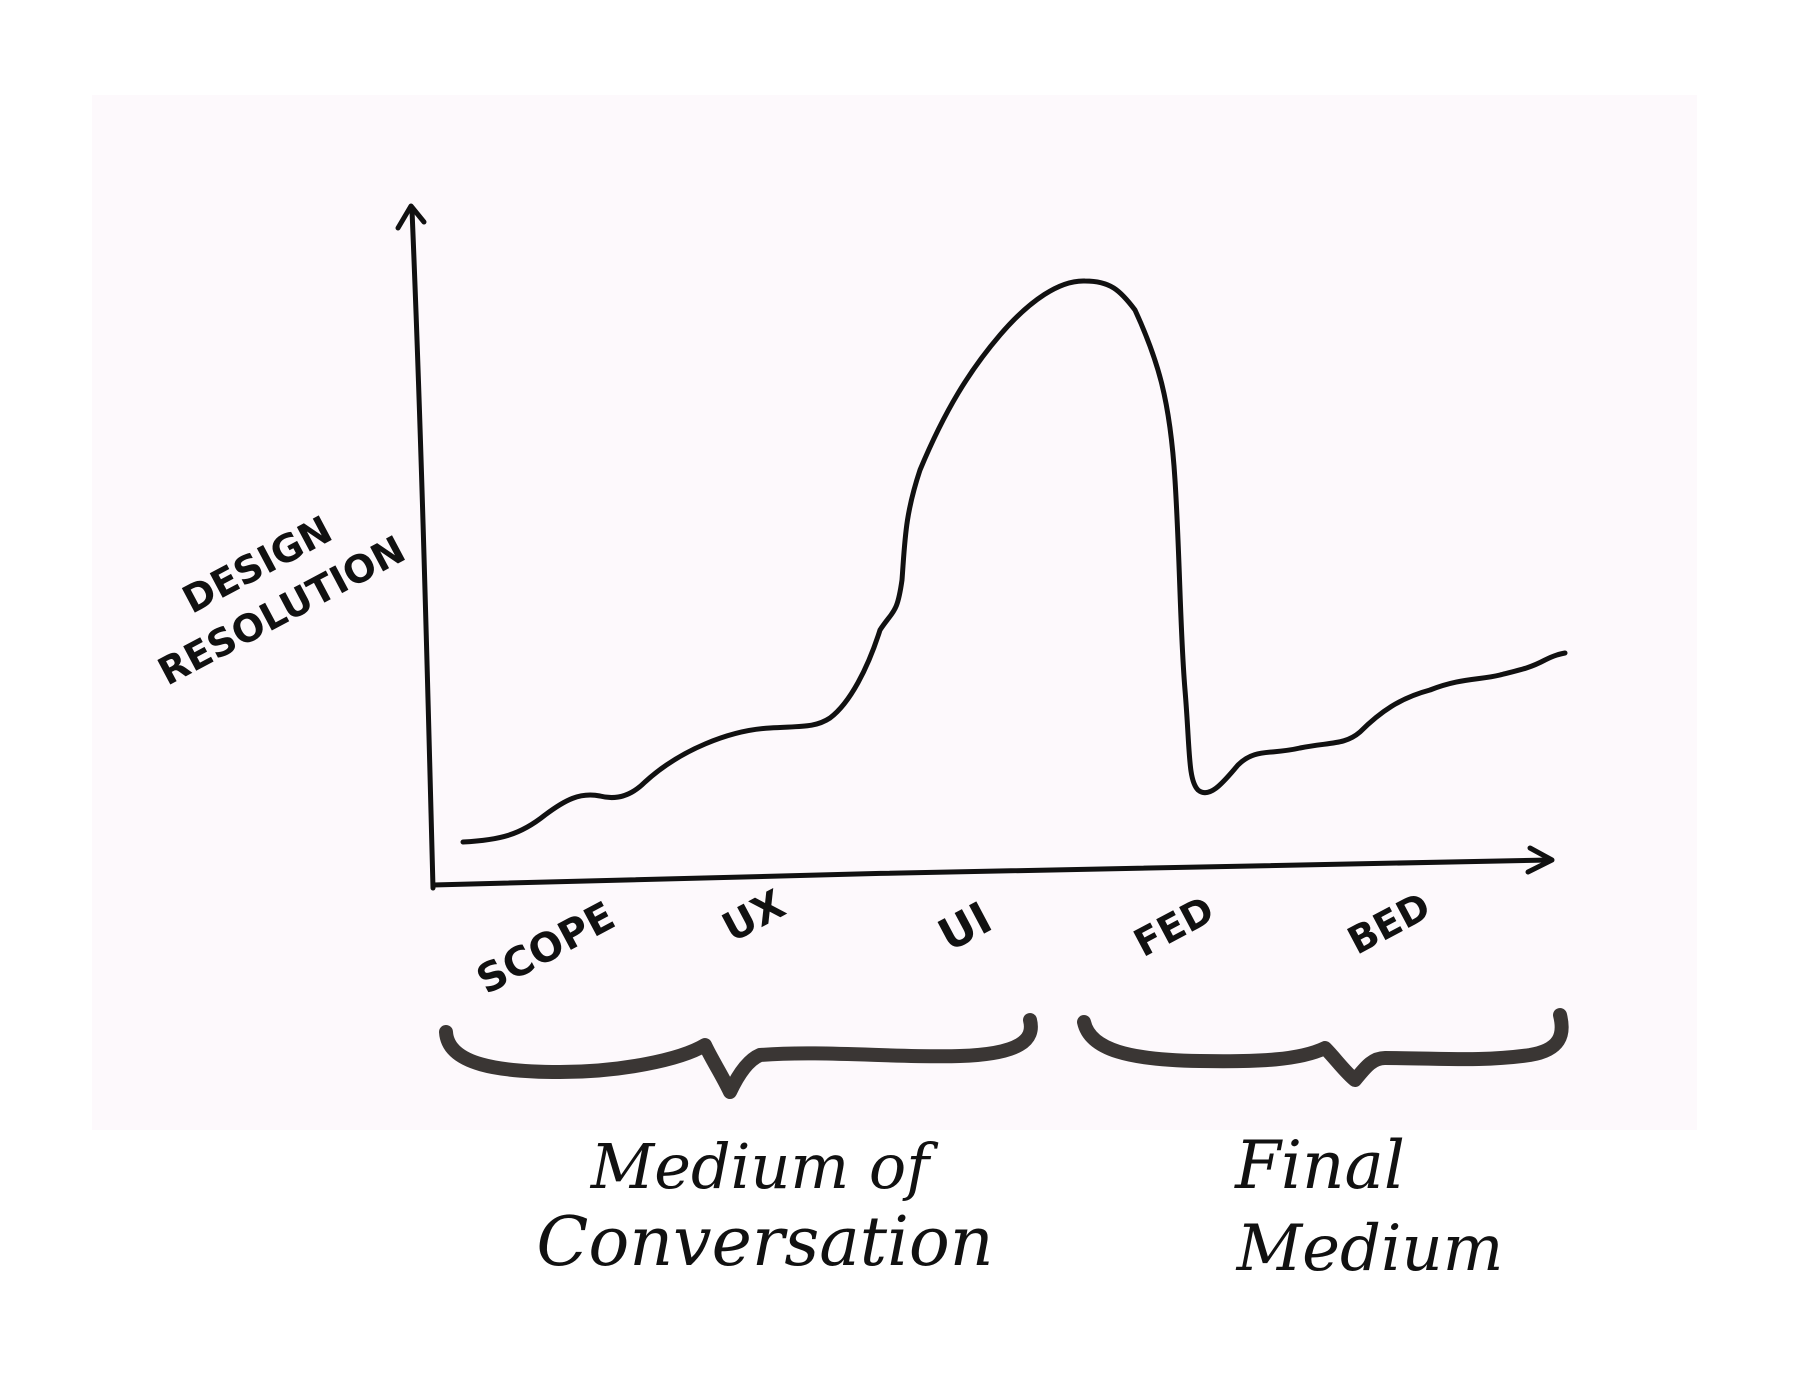 Image resolution: width=1801 pixels, height=1390 pixels. Describe the element at coordinates (1370, 1249) in the screenshot. I see `group-label-final-line2: Medium` at that location.